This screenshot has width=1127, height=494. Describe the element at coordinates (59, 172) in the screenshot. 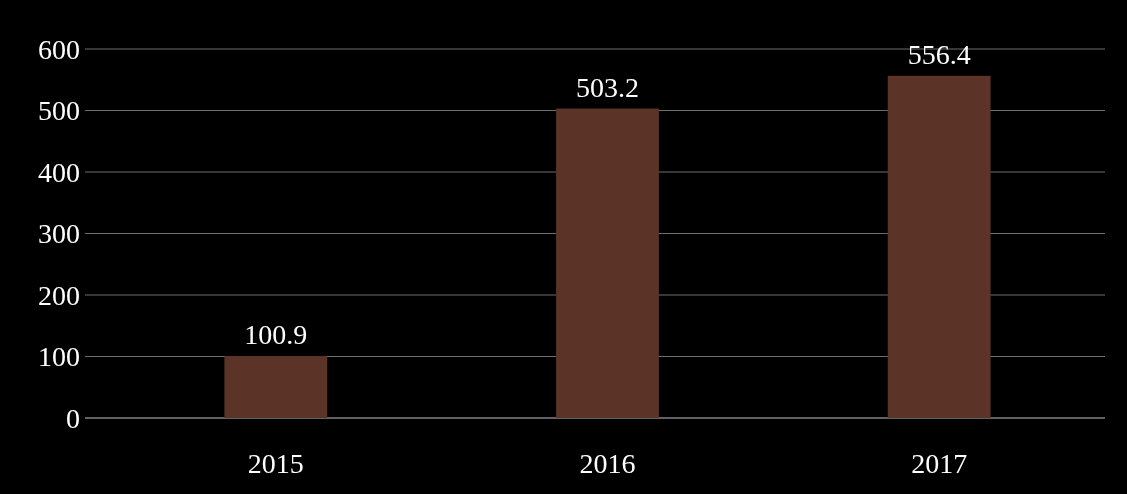

I see `y-tick-label: 400` at that location.